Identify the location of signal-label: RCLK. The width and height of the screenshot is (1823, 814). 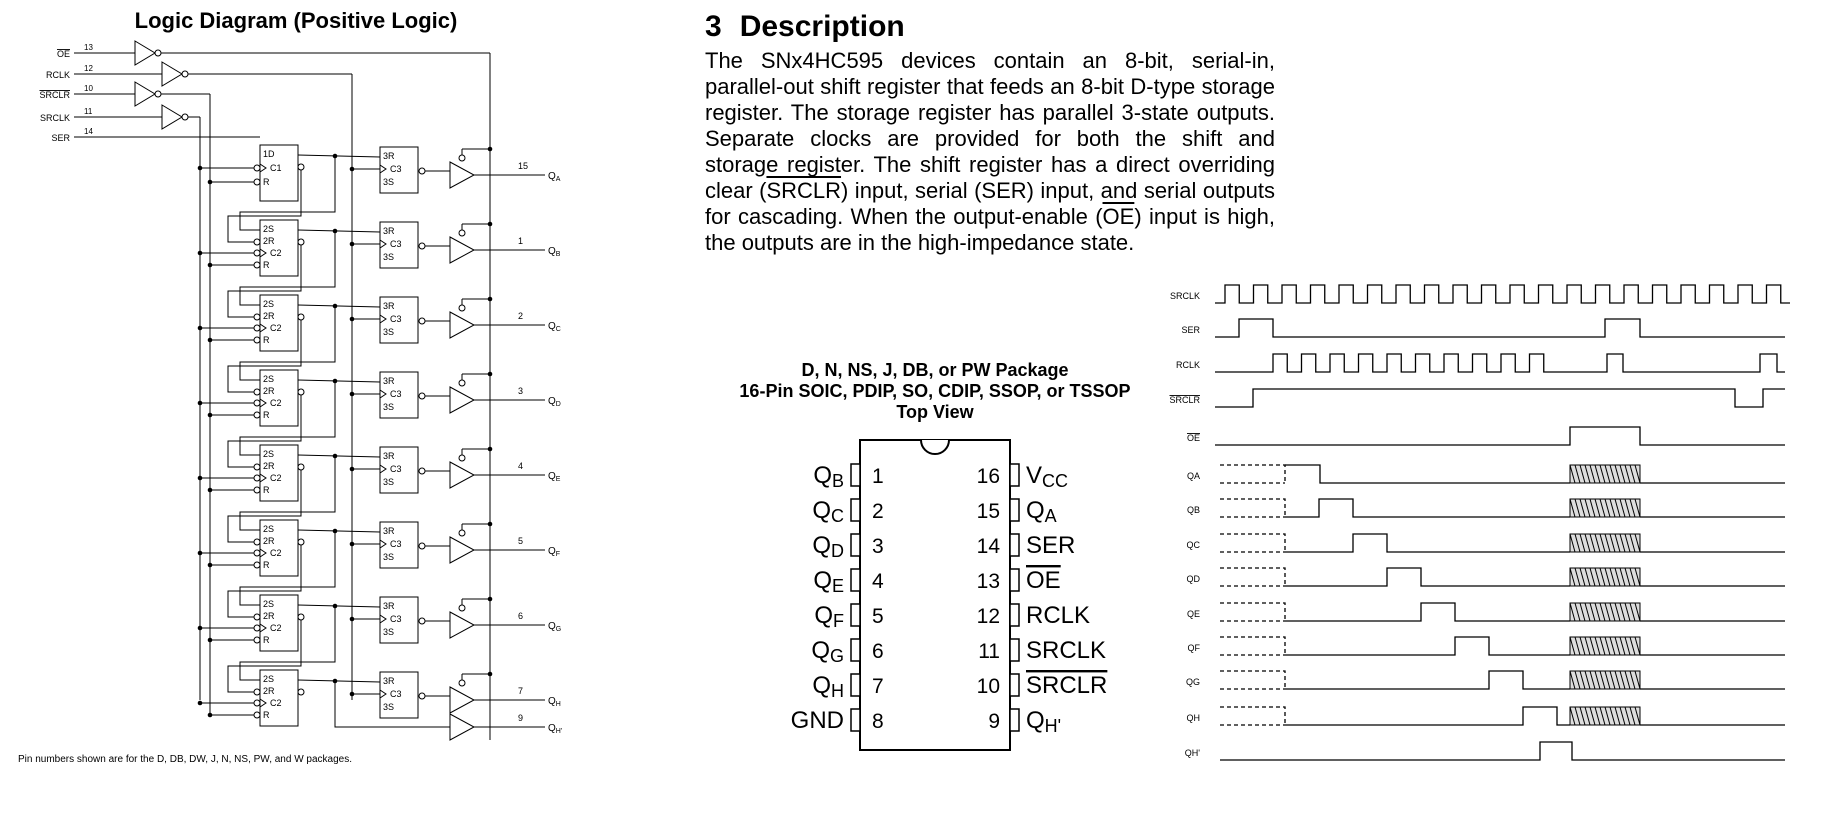
(1188, 365).